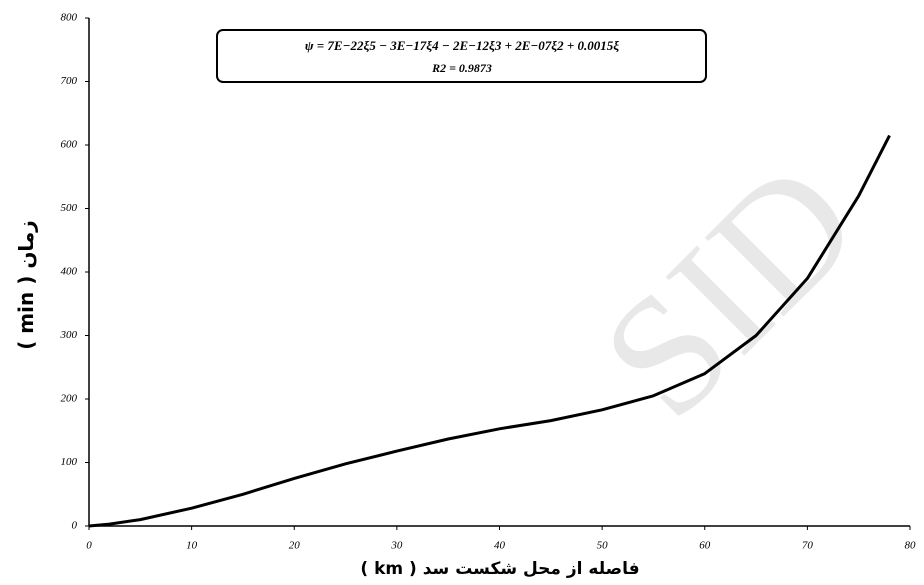 This screenshot has height=585, width=924. I want to click on x-tick-label: 70, so click(808, 546).